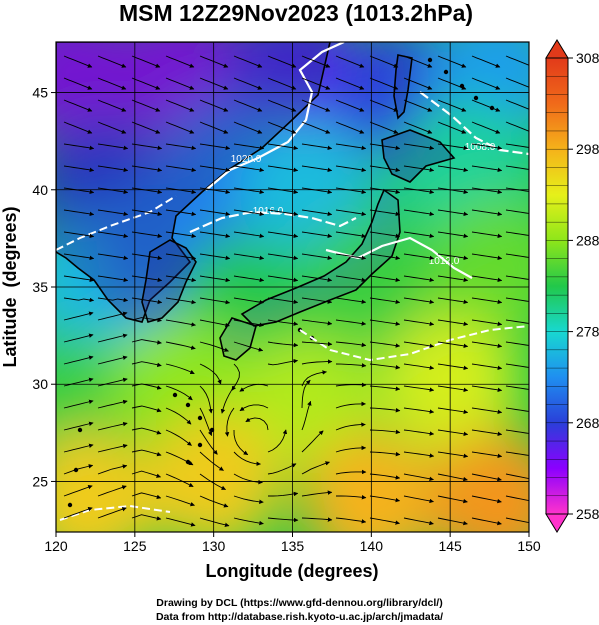  Describe the element at coordinates (56, 546) in the screenshot. I see `x-tick-label-120: 120` at that location.